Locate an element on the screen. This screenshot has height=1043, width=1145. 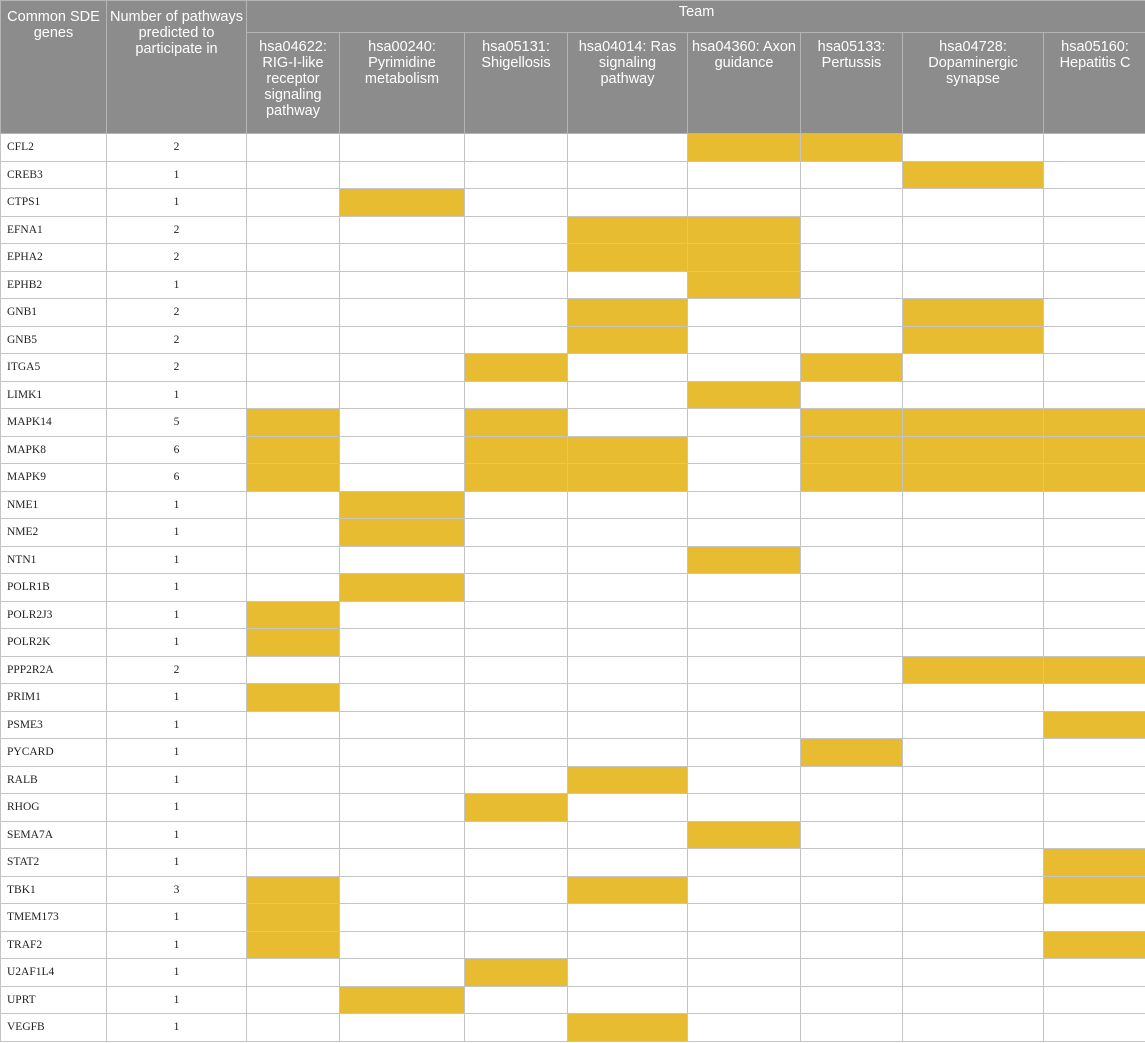
table-row: NTN1 1 is located at coordinates (572, 559).